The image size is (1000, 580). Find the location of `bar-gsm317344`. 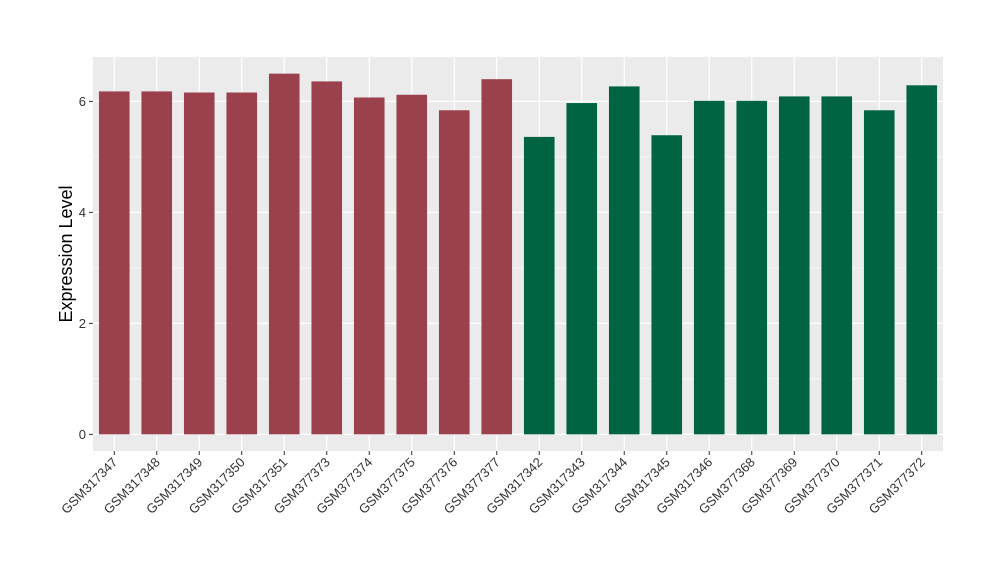

bar-gsm317344 is located at coordinates (624, 260).